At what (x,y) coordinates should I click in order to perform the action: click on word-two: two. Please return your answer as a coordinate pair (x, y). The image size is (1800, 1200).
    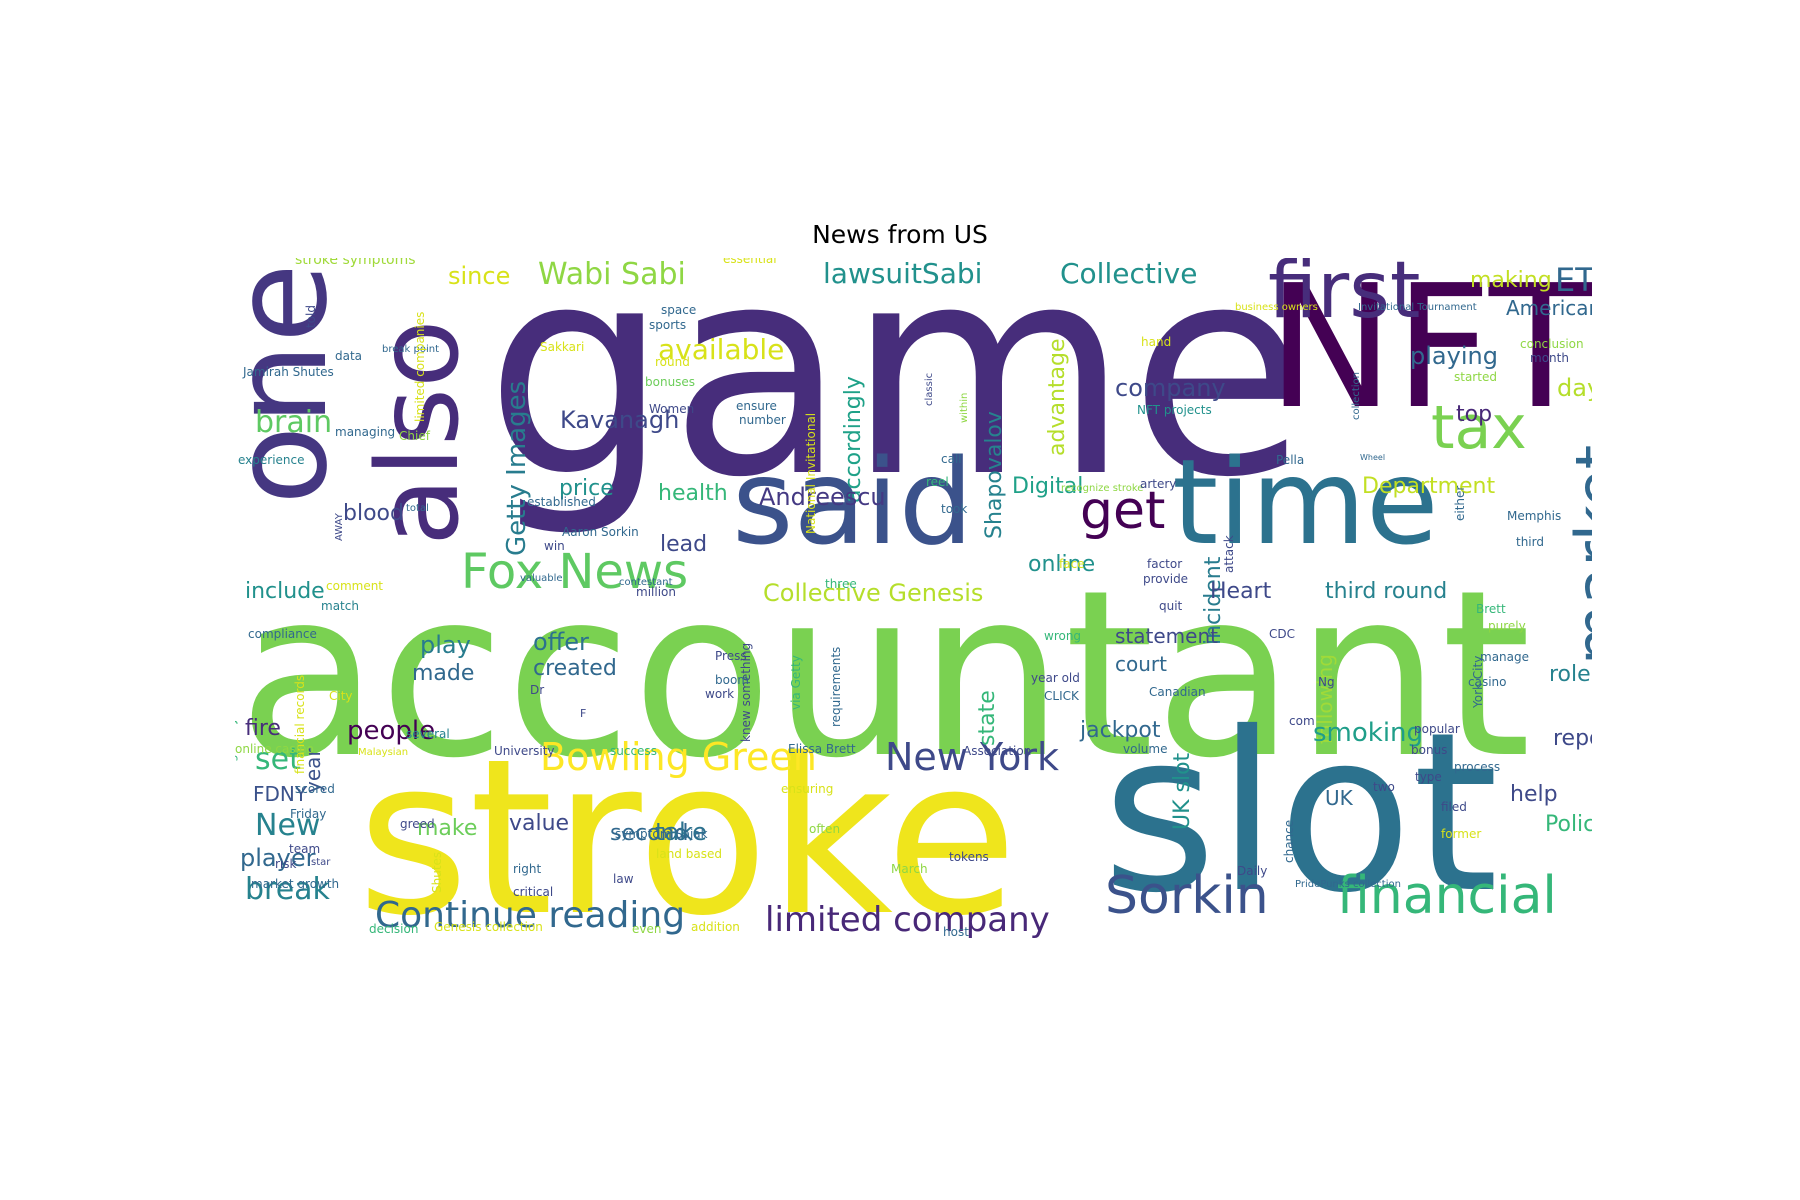
    Looking at the image, I should click on (1384, 787).